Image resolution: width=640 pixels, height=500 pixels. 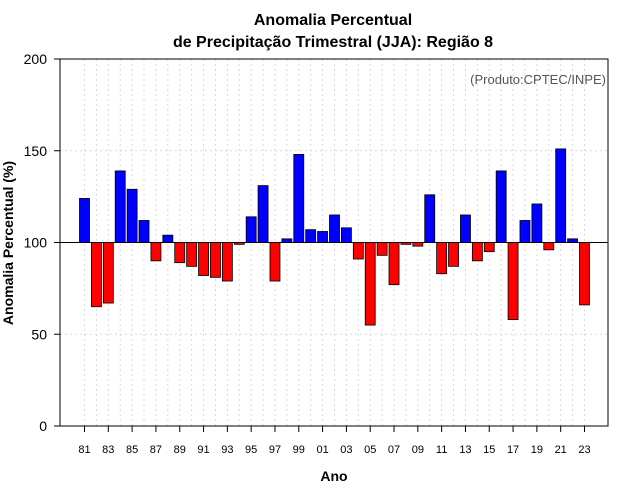 What do you see at coordinates (322, 450) in the screenshot?
I see `x-tick-label: 01` at bounding box center [322, 450].